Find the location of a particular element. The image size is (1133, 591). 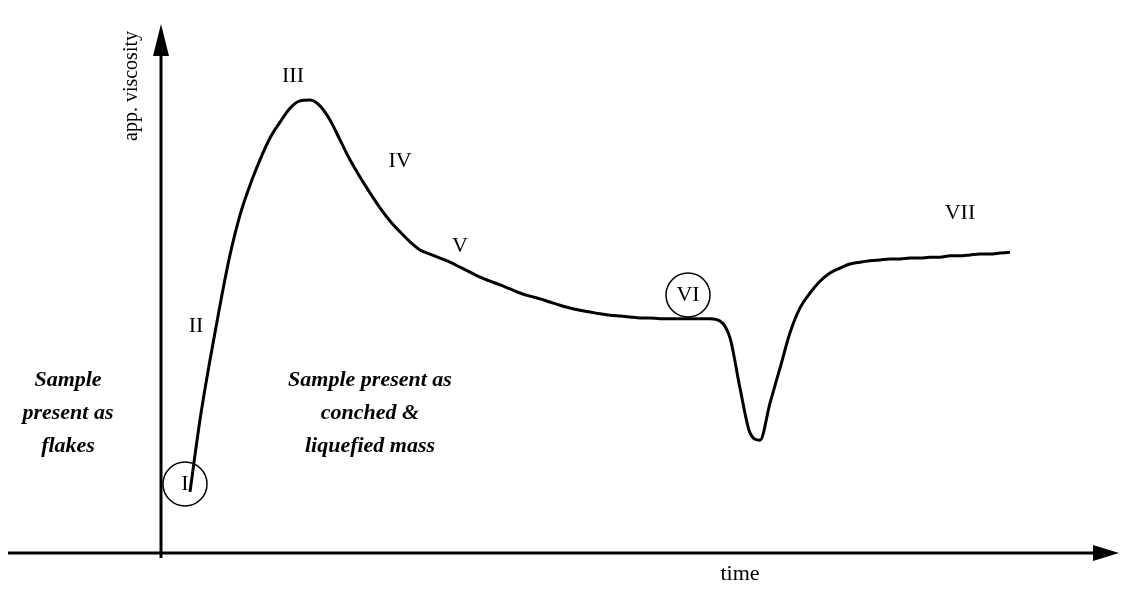

text: Sample present as flakes is located at coordinates (67, 411).